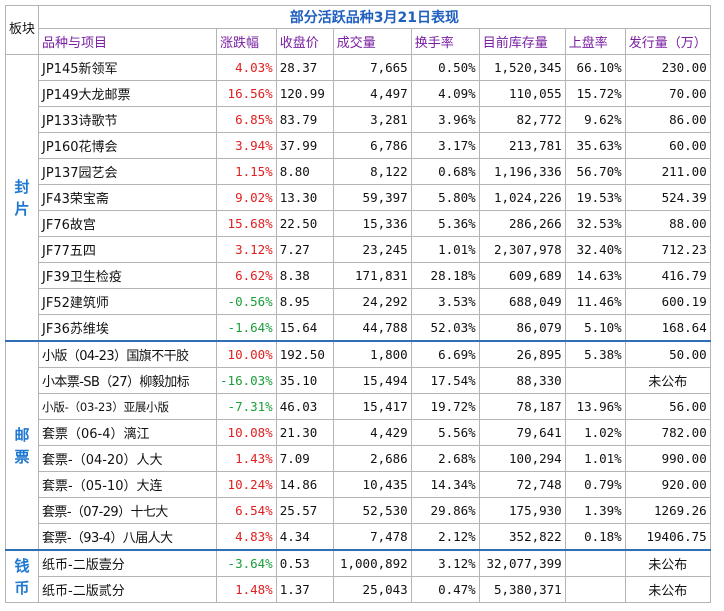  What do you see at coordinates (372, 510) in the screenshot?
I see `cell-volume: 52,530` at bounding box center [372, 510].